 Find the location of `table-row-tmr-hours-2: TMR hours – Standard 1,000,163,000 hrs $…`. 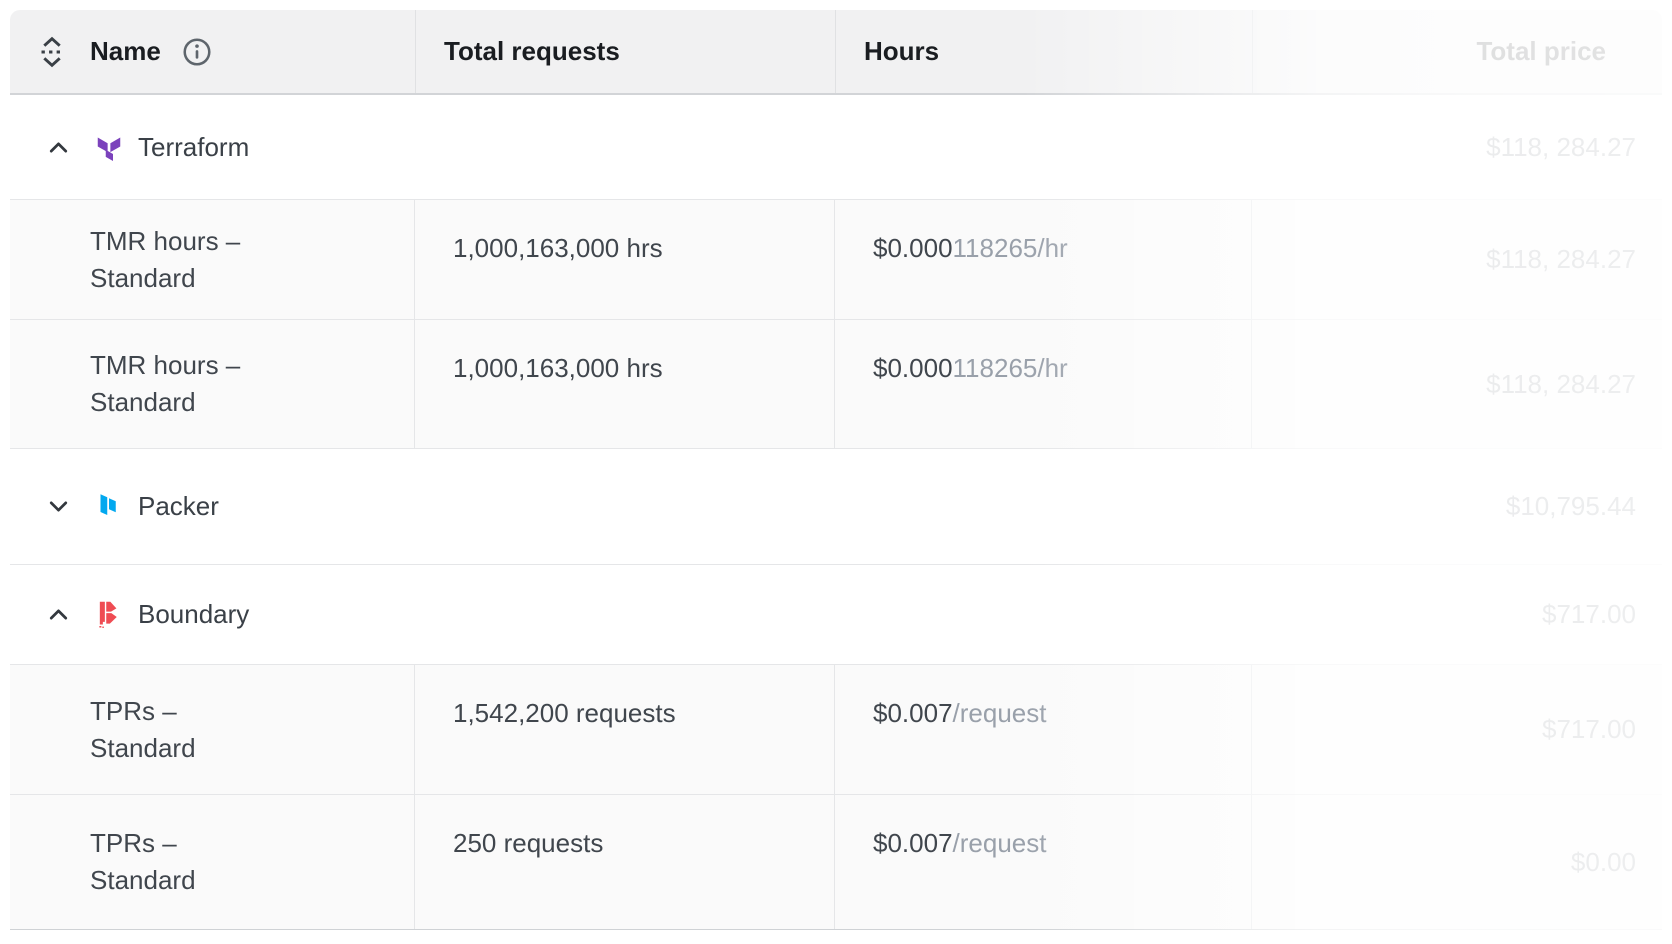

table-row-tmr-hours-2: TMR hours – Standard 1,000,163,000 hrs $… is located at coordinates (836, 384).